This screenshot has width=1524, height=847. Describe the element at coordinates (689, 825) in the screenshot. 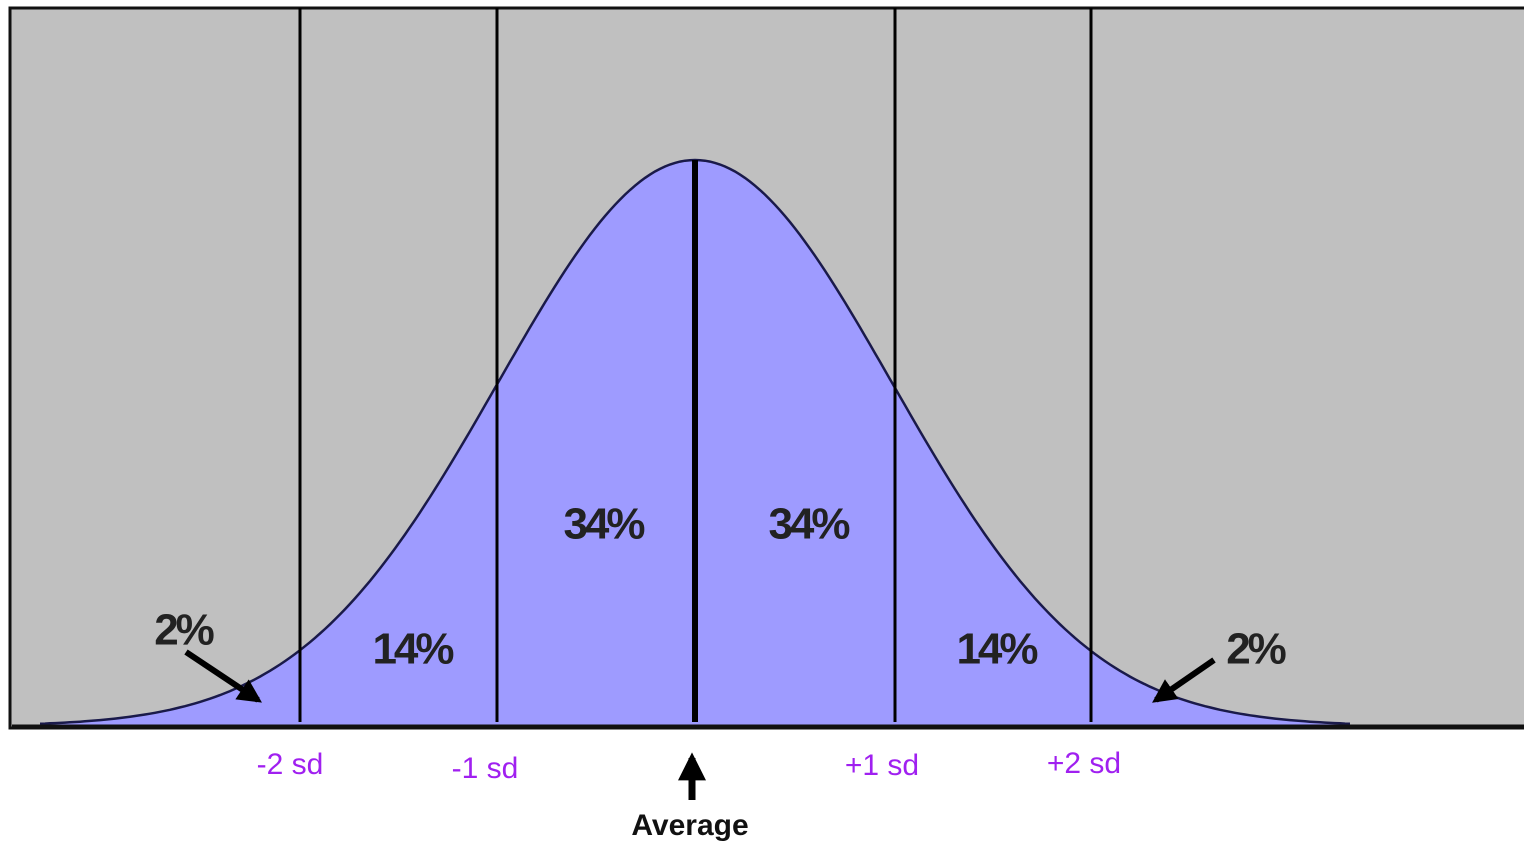

I see `average-label: Average` at that location.